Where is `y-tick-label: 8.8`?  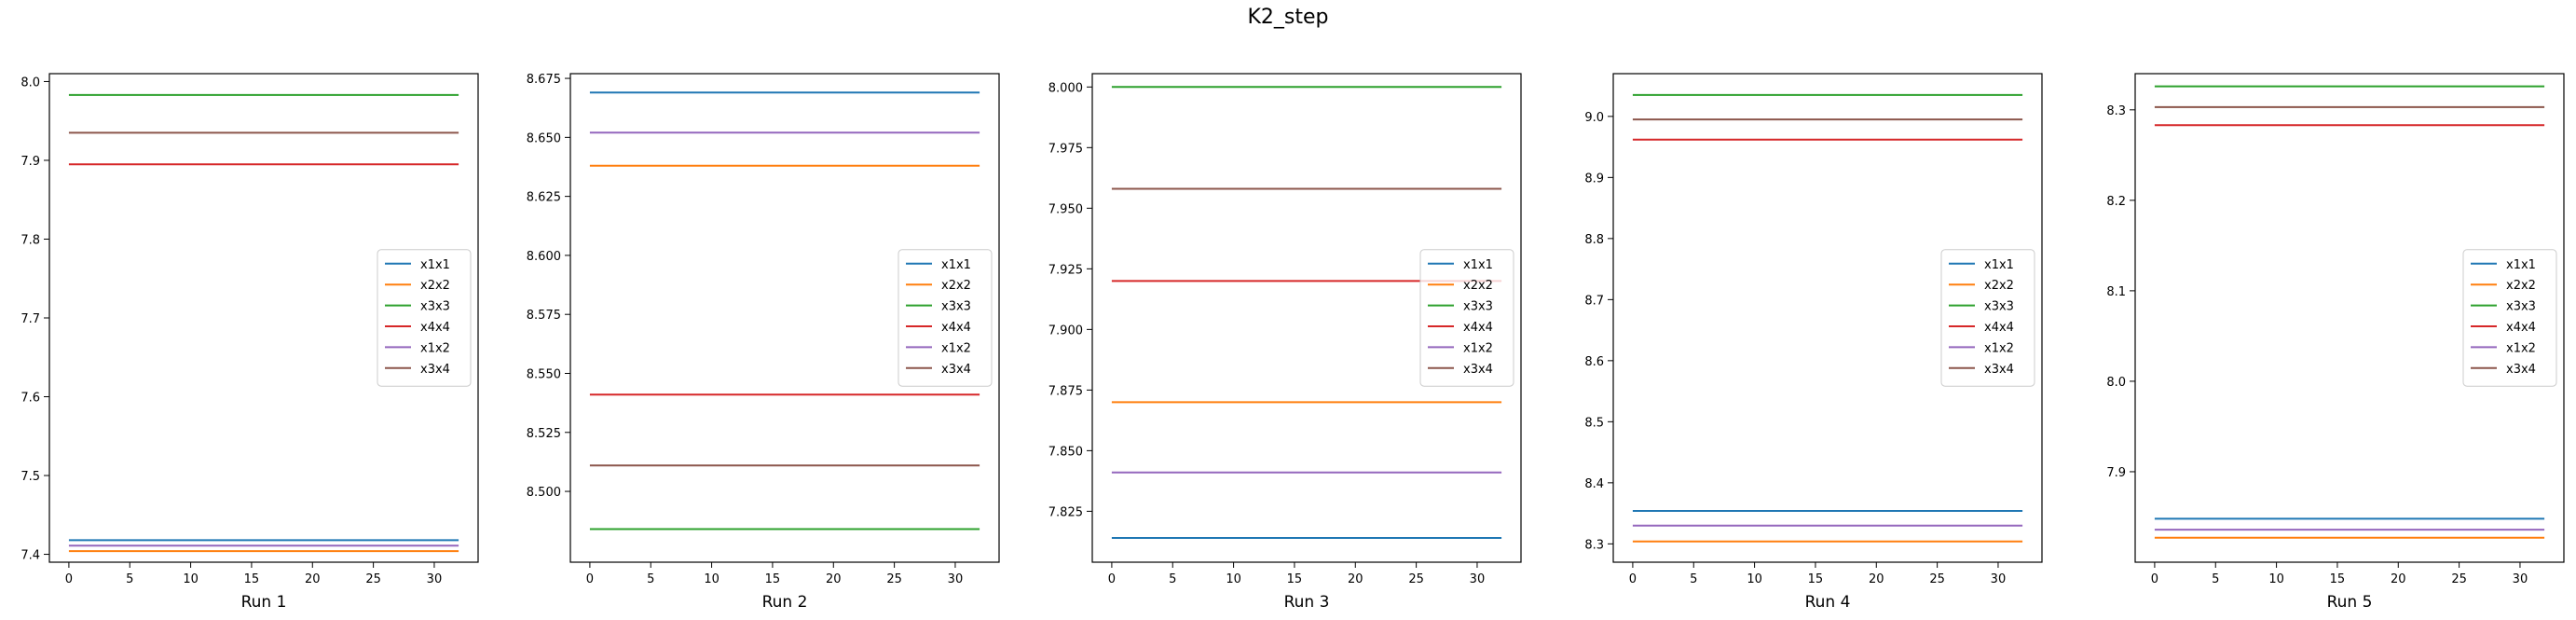
y-tick-label: 8.8 is located at coordinates (1594, 240).